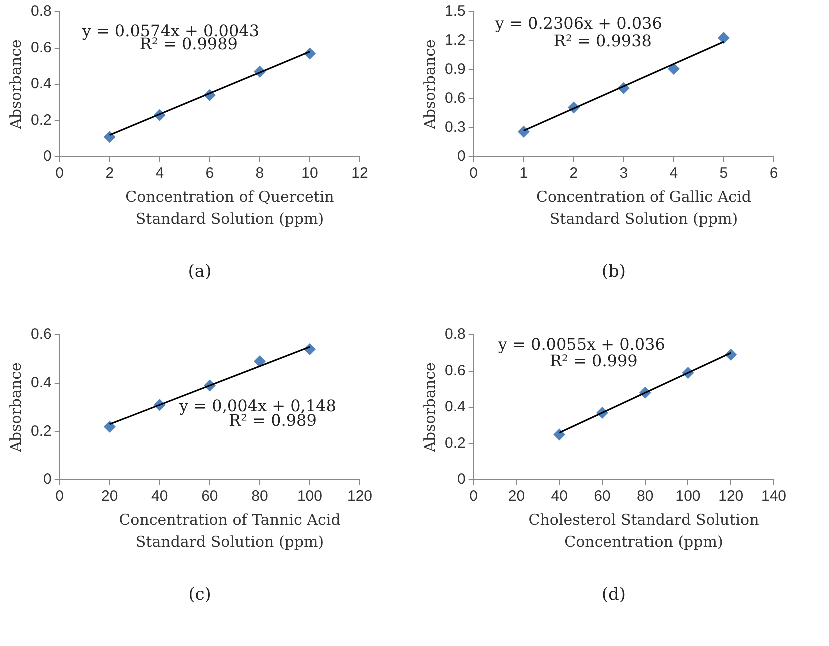 Image resolution: width=829 pixels, height=646 pixels. I want to click on annotation: R² = 0.9938, so click(603, 41).